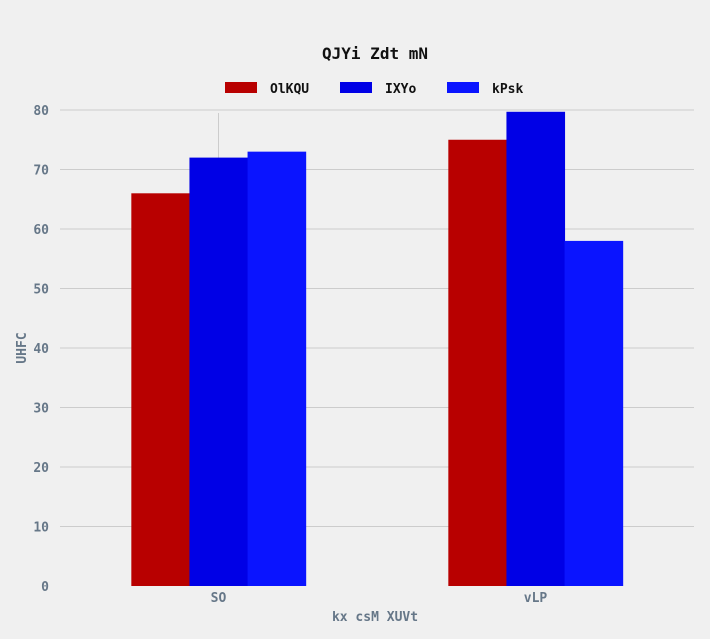  I want to click on x-axis-label: kx csM XUVt, so click(375, 617).